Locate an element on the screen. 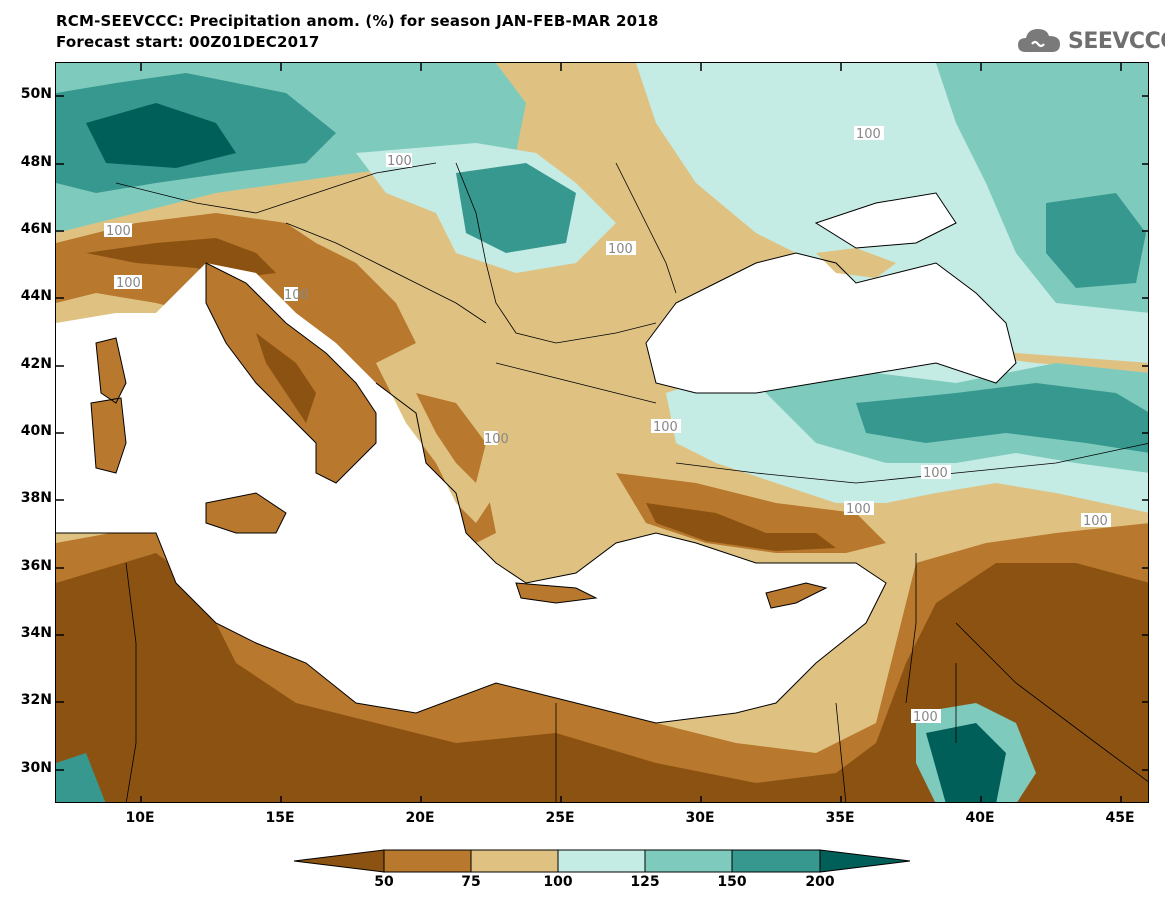  forecast-start-label: Forecast start: 00Z01DEC2017 is located at coordinates (188, 42).